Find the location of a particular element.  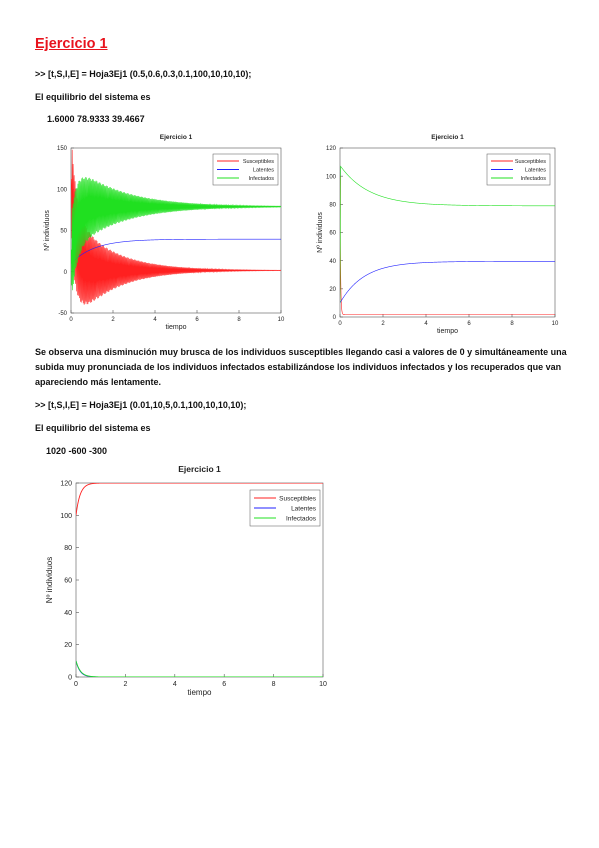

y-tick-label: -50 is located at coordinates (62, 314).